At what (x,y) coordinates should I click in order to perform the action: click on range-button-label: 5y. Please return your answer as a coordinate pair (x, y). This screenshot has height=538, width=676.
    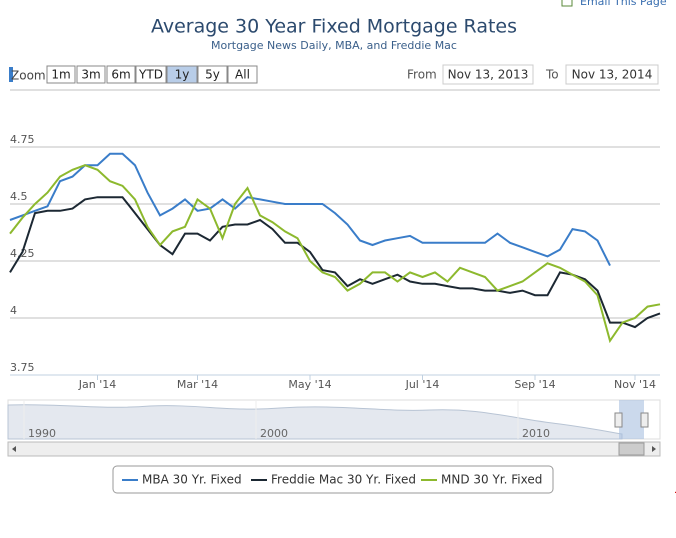
    Looking at the image, I should click on (212, 75).